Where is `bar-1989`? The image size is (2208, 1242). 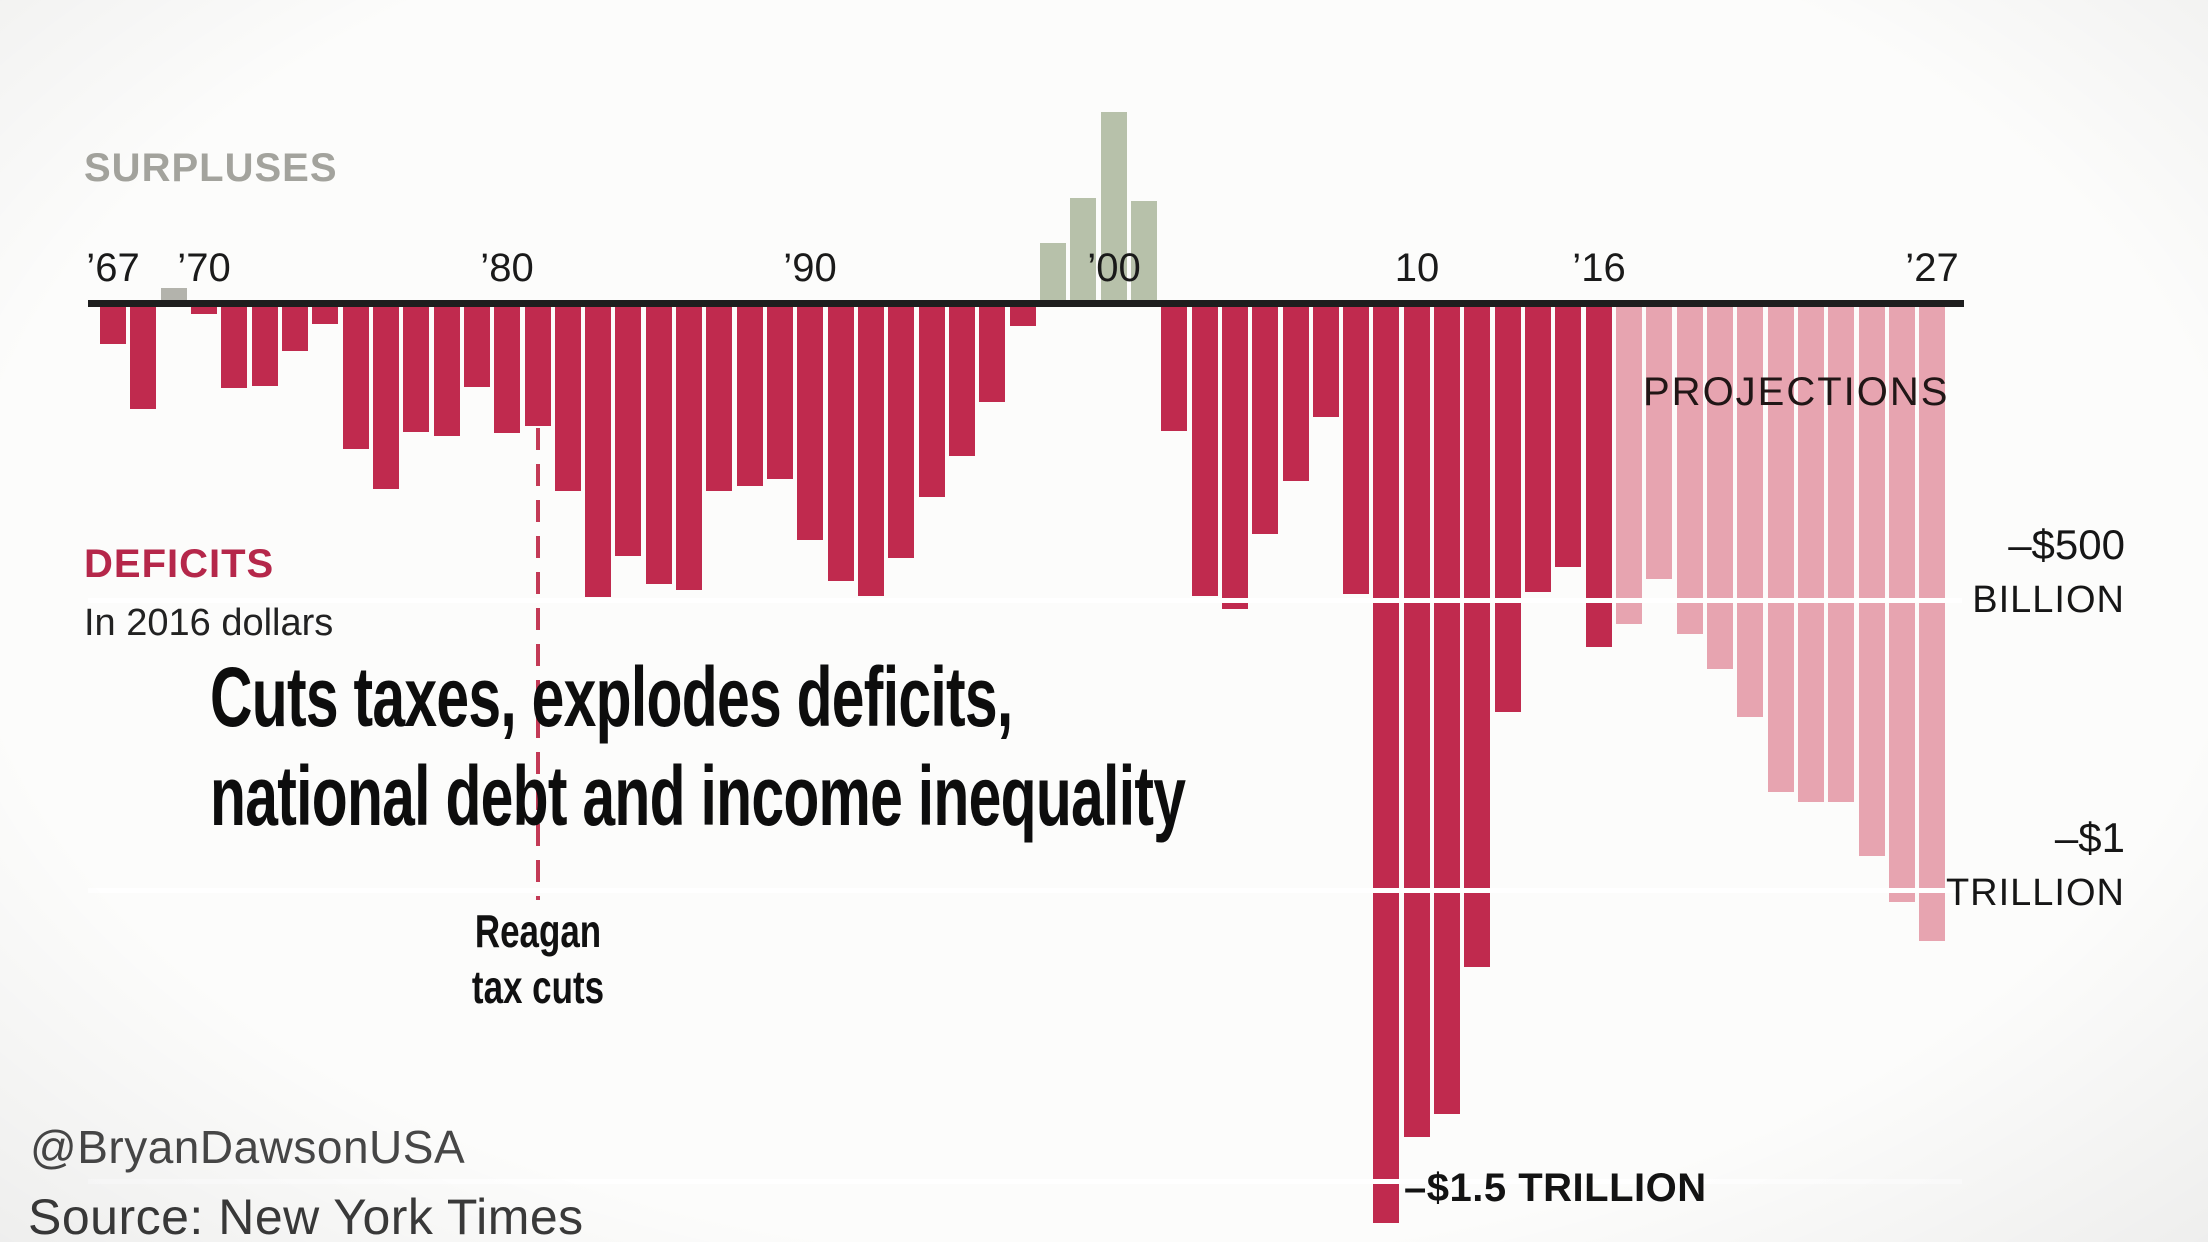
bar-1989 is located at coordinates (780, 393).